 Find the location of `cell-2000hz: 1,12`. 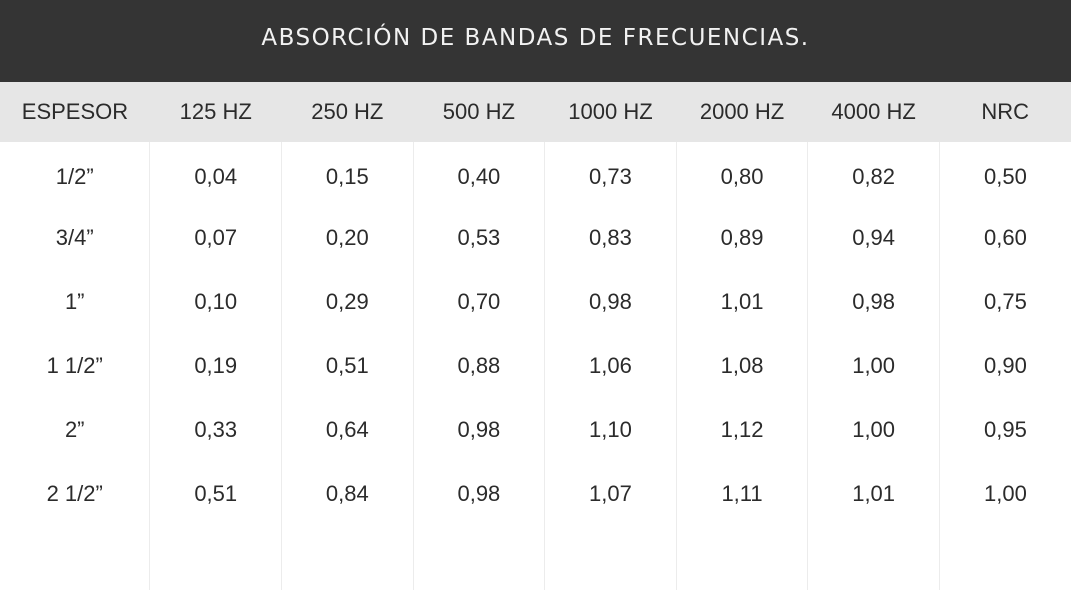

cell-2000hz: 1,12 is located at coordinates (741, 430).